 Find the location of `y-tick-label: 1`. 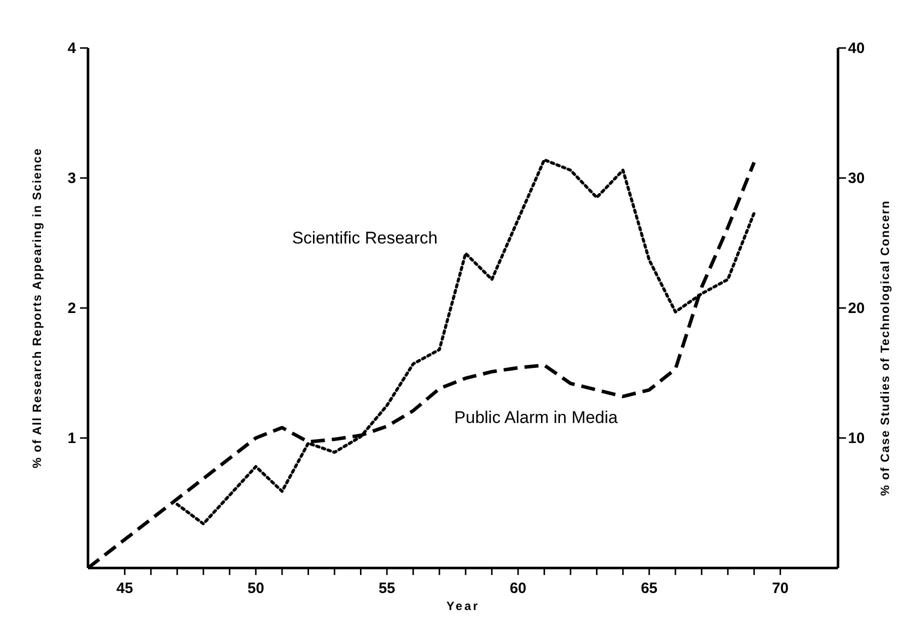

y-tick-label: 1 is located at coordinates (72, 438).